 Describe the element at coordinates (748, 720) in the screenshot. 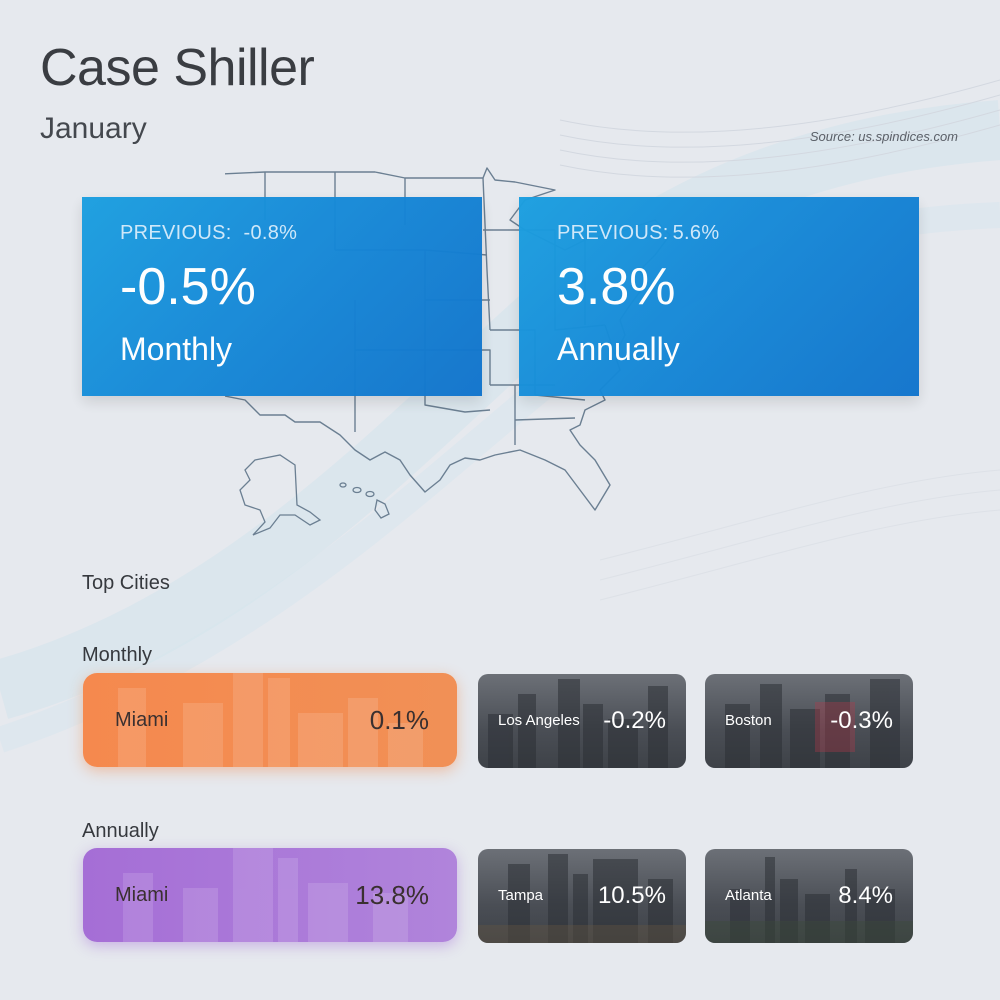

I see `city-name: Boston` at that location.